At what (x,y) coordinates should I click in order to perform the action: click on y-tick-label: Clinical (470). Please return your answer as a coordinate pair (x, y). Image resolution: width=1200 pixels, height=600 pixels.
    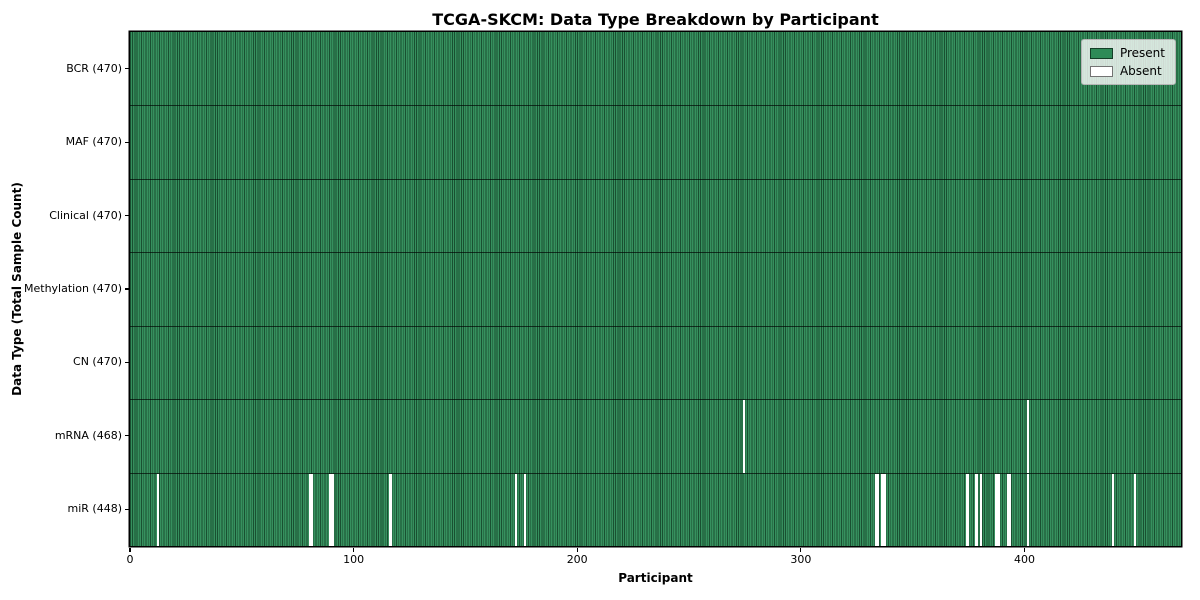
    Looking at the image, I should click on (85, 215).